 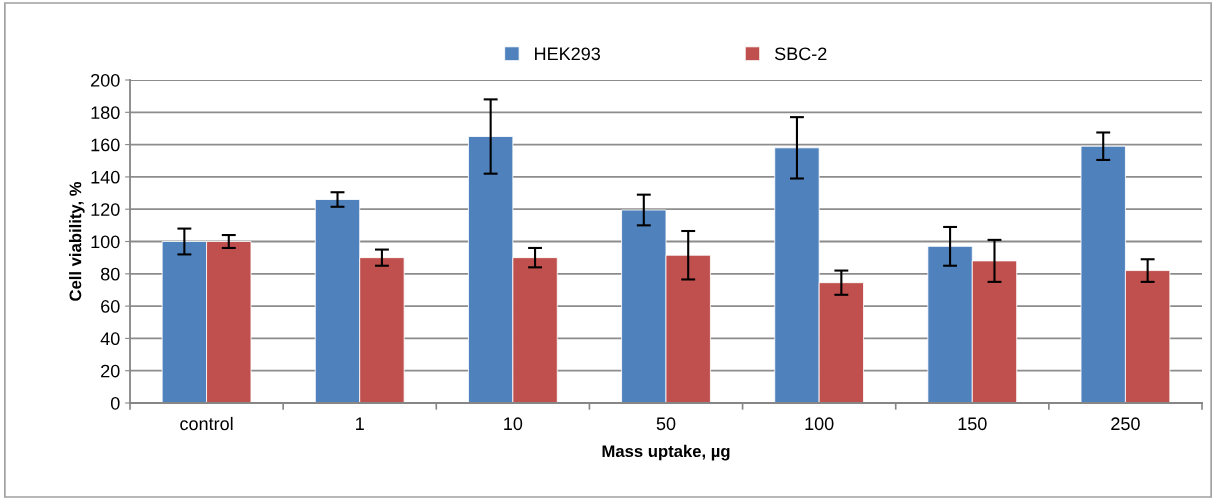 What do you see at coordinates (800, 54) in the screenshot?
I see `legend-label: SBC-2` at bounding box center [800, 54].